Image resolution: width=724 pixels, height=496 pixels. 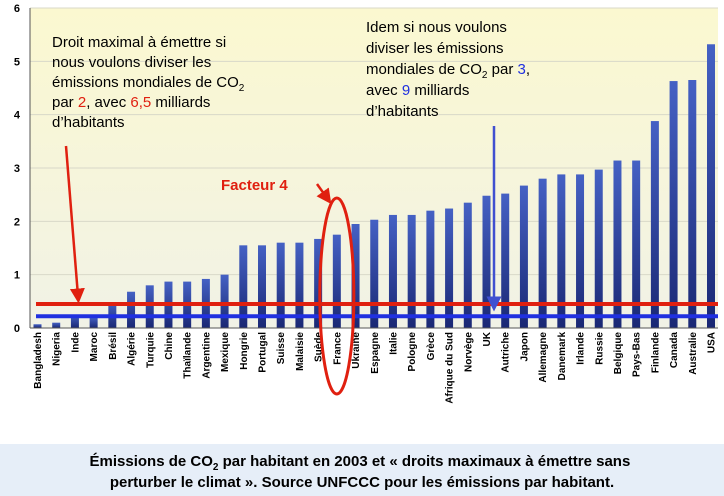 What do you see at coordinates (618, 353) in the screenshot?
I see `x-label: Belgique` at bounding box center [618, 353].